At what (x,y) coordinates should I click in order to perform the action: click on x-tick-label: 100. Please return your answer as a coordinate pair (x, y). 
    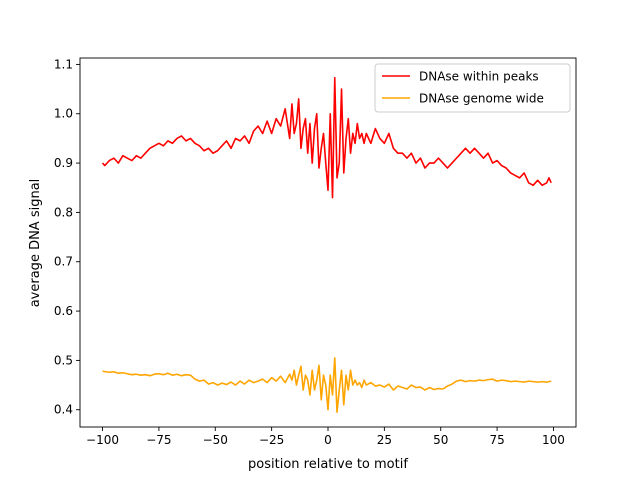
    Looking at the image, I should click on (553, 440).